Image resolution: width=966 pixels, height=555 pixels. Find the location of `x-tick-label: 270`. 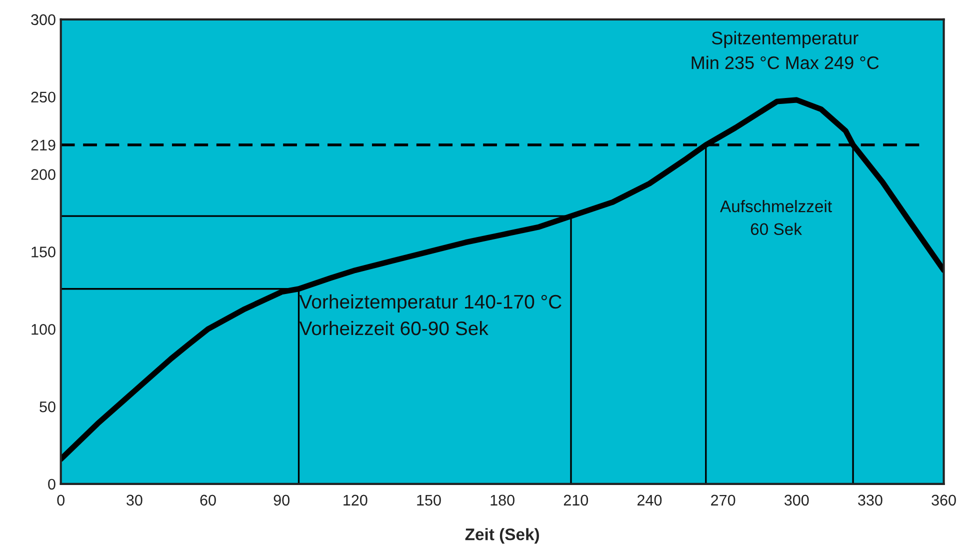

x-tick-label: 270 is located at coordinates (723, 500).